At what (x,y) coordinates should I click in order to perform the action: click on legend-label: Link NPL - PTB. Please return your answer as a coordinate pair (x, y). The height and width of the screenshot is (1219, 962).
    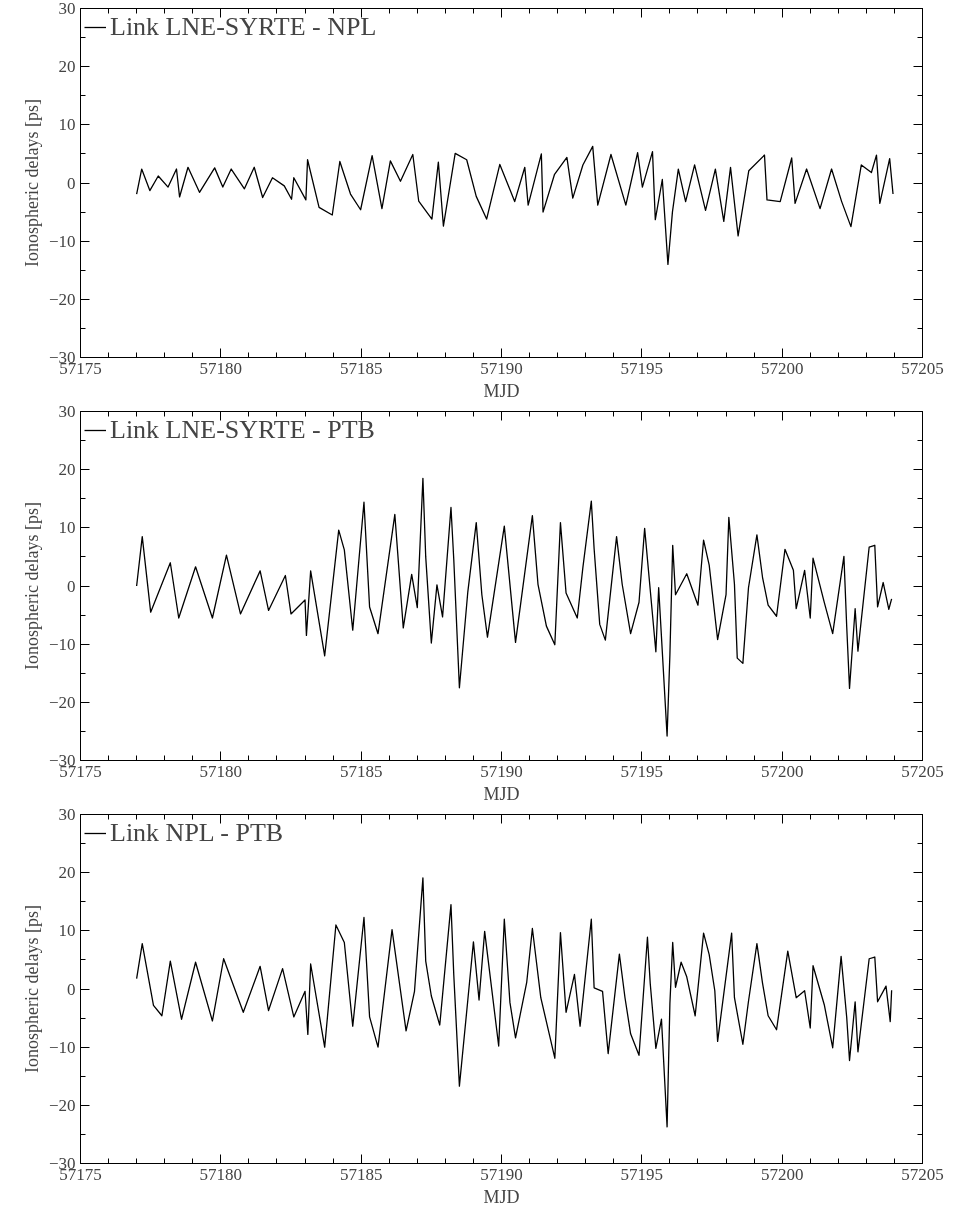
    Looking at the image, I should click on (197, 833).